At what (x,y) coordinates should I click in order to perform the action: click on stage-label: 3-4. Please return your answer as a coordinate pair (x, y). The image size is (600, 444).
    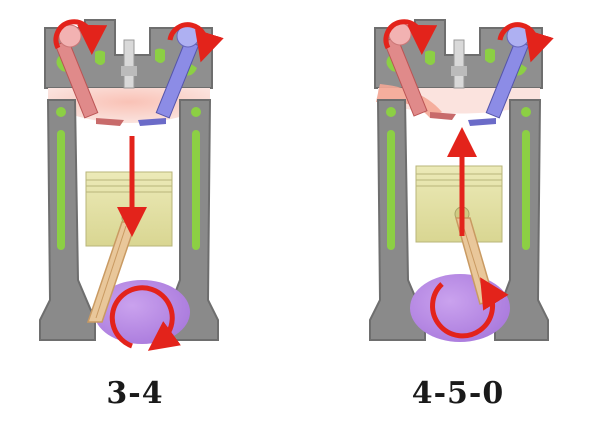
    Looking at the image, I should click on (135, 393).